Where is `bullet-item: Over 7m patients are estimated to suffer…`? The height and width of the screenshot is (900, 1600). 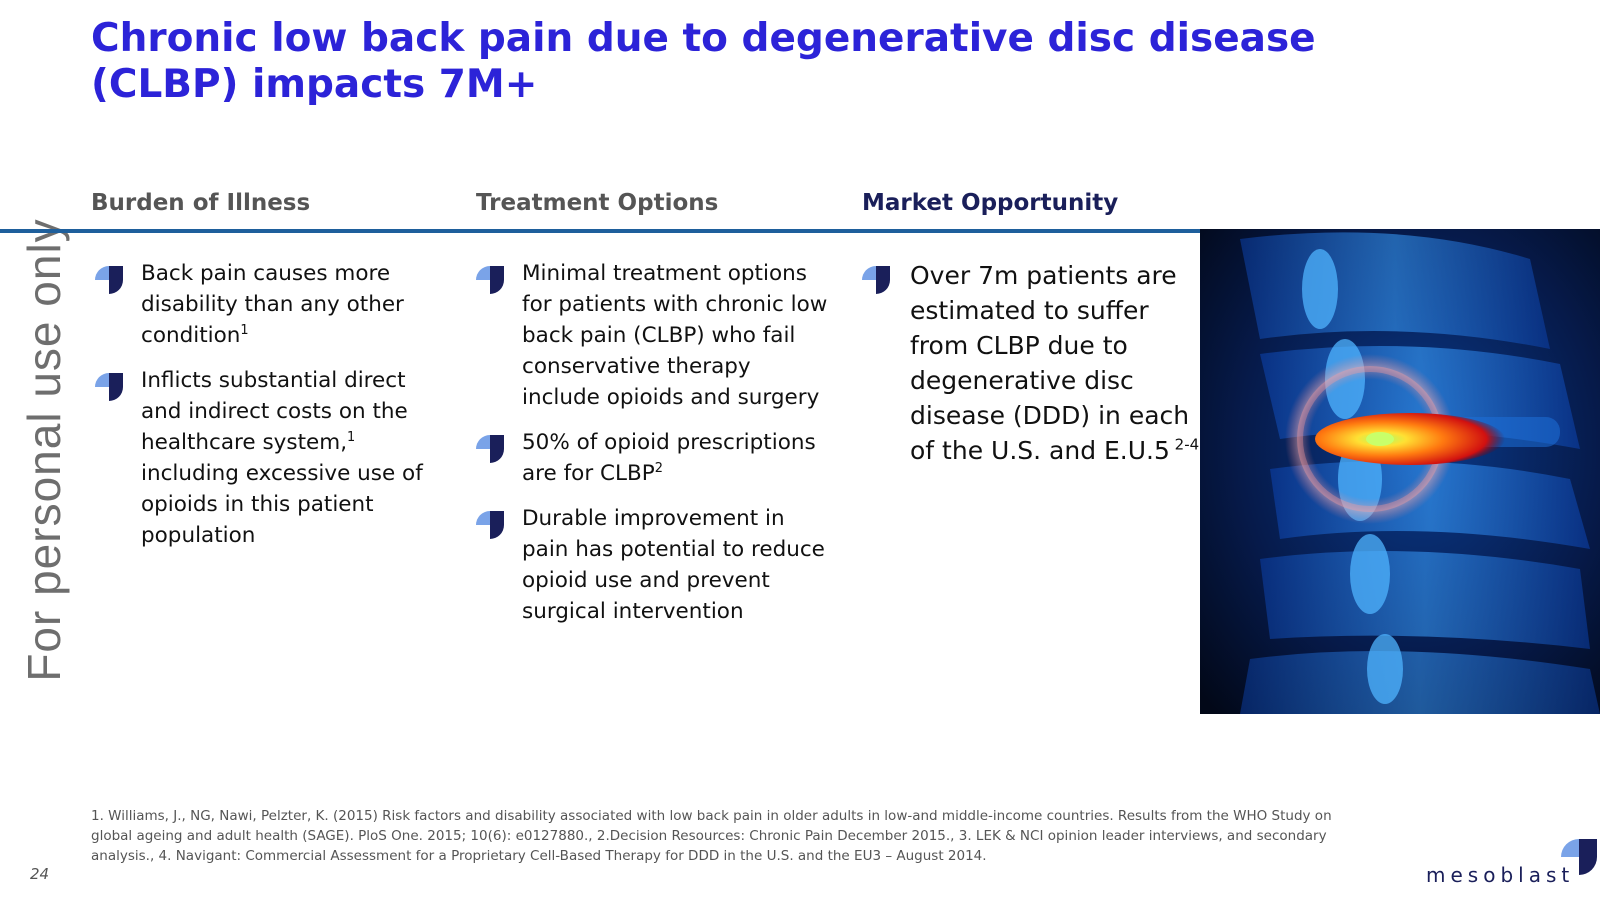 bullet-item: Over 7m patients are estimated to suffer… is located at coordinates (1032, 363).